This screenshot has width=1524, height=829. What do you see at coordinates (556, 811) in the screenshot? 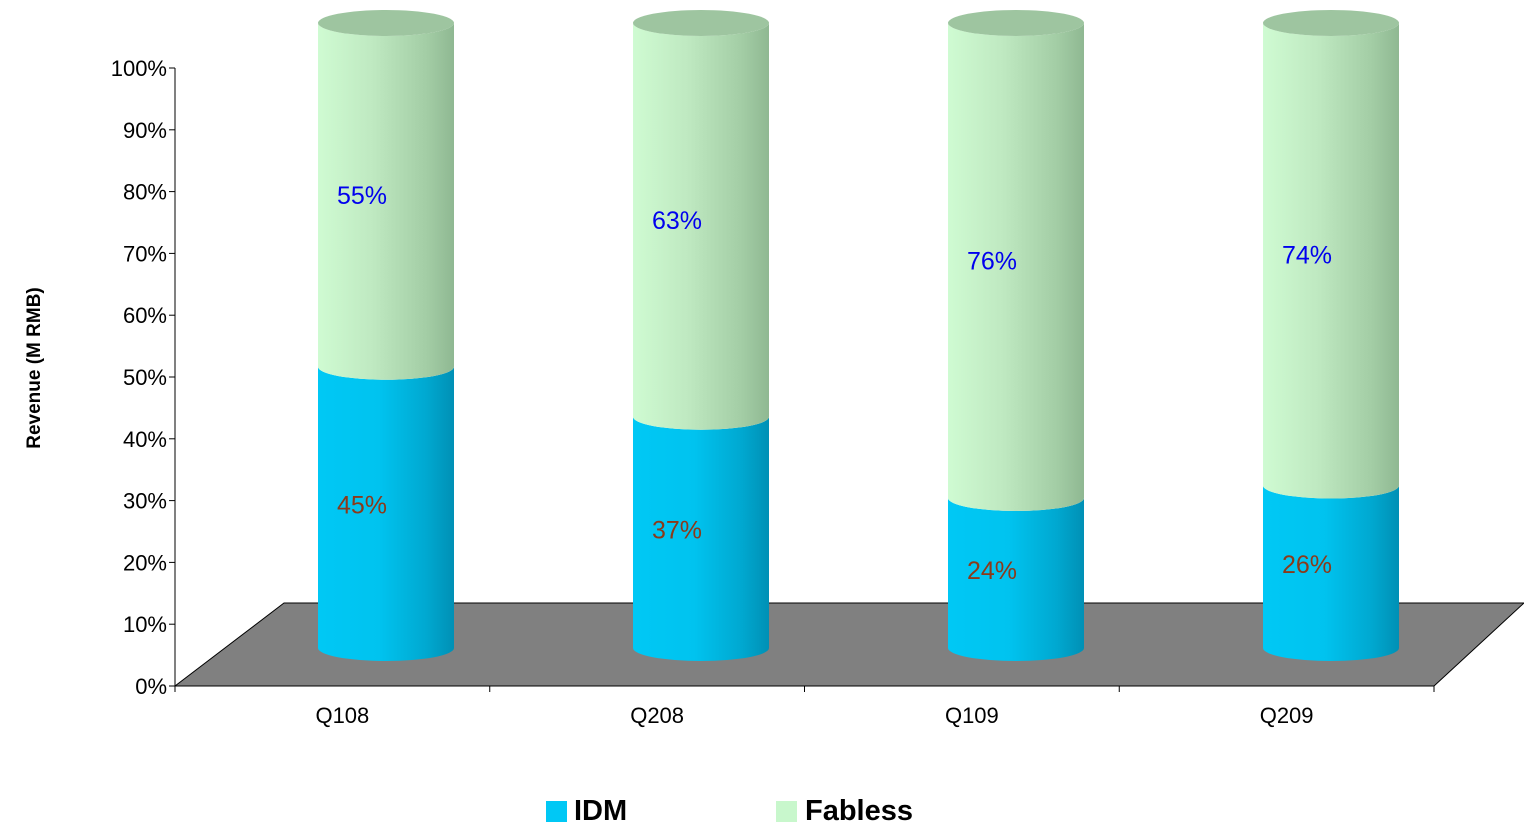
I see `legend-swatch-idm` at bounding box center [556, 811].